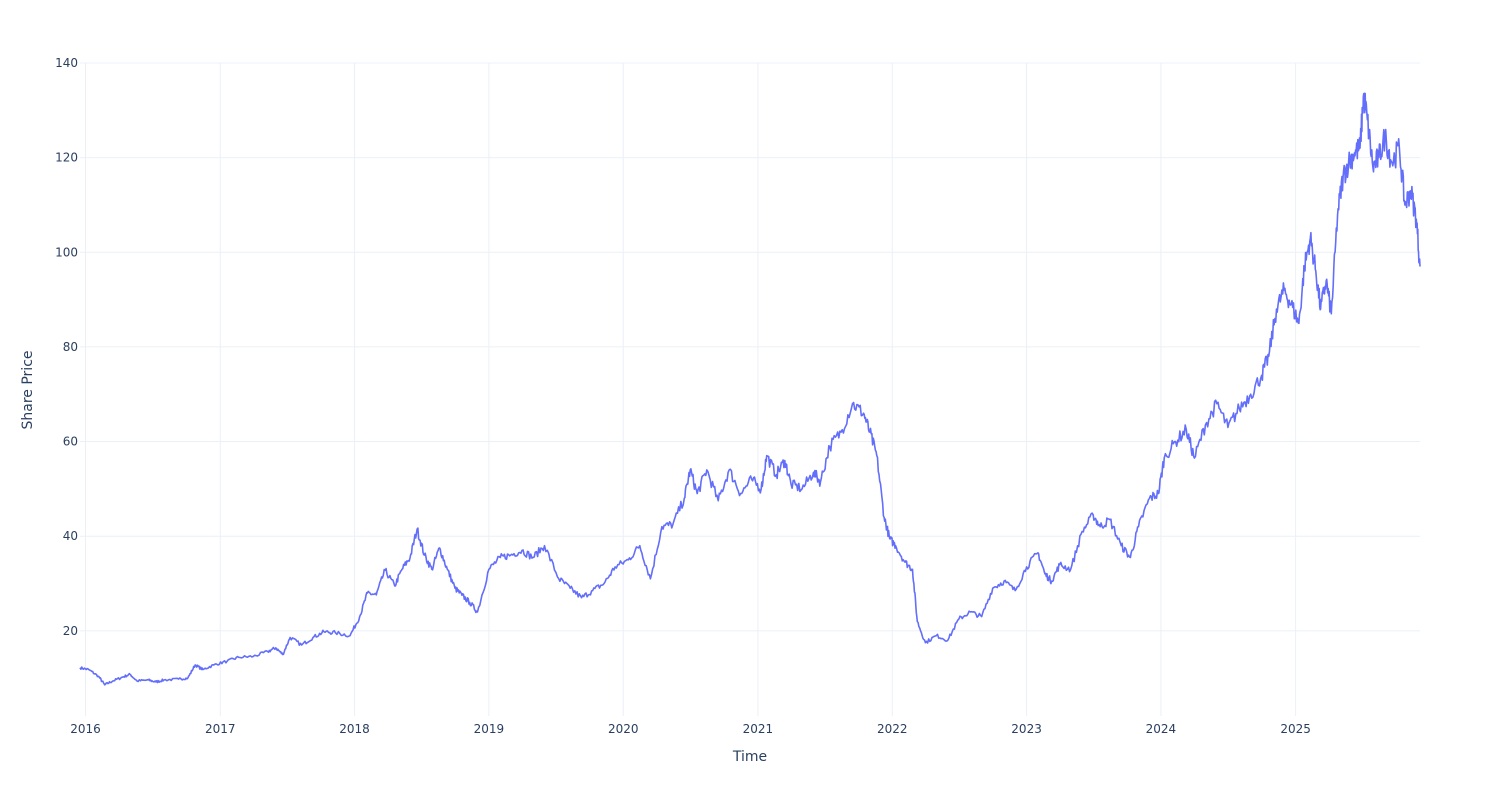 The image size is (1500, 800). I want to click on y-tick-label-60: 60, so click(70, 442).